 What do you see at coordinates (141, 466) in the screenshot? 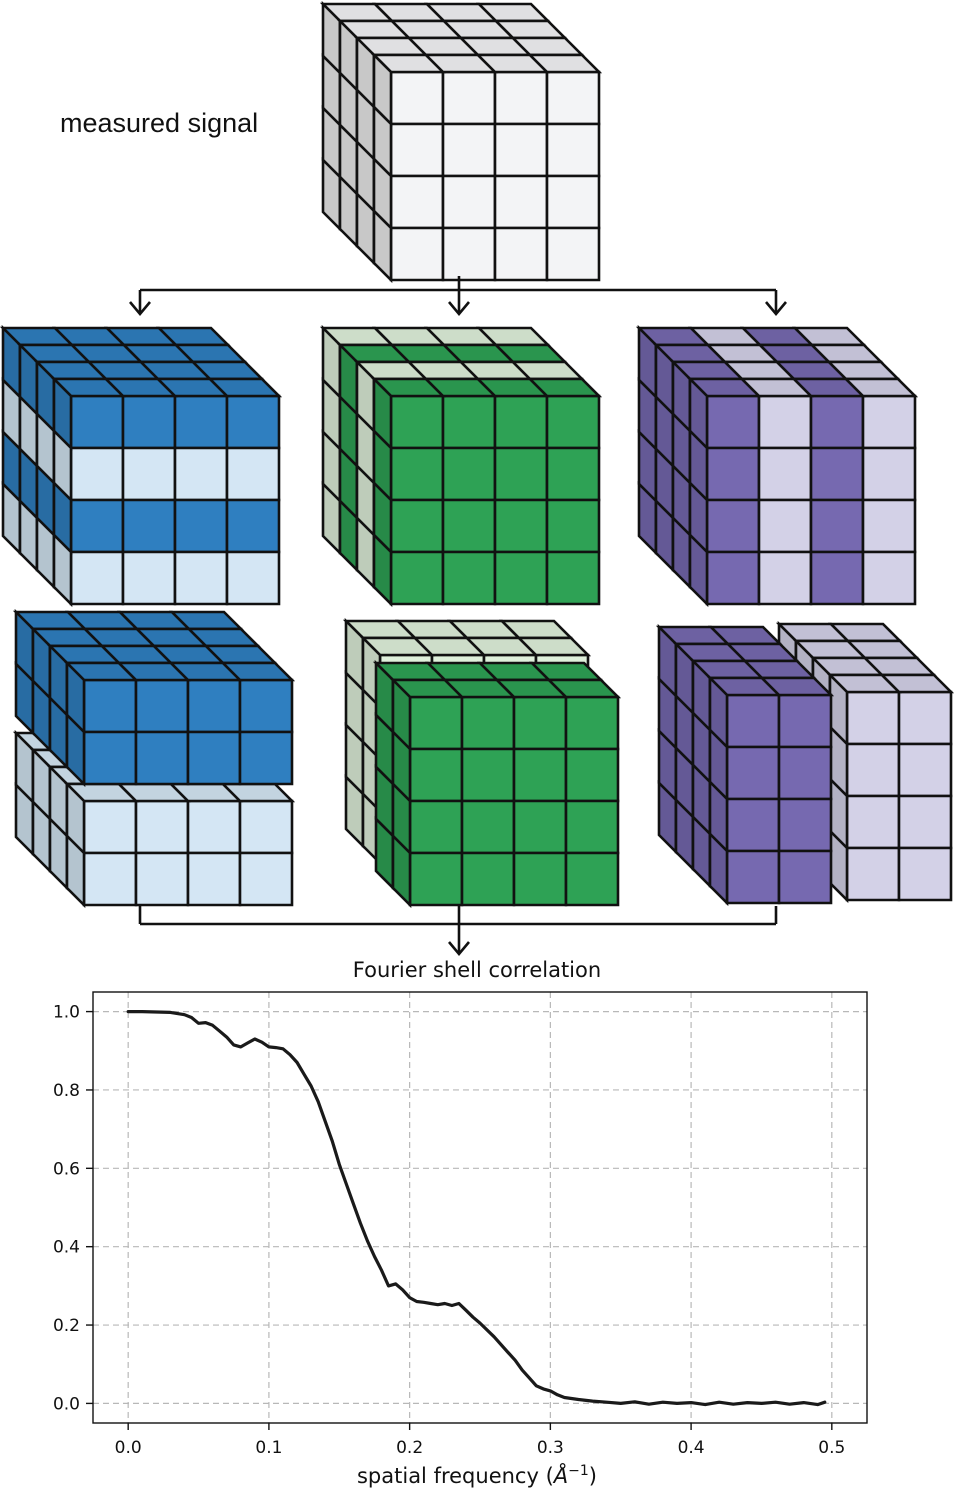
I see `blue-split-cube` at bounding box center [141, 466].